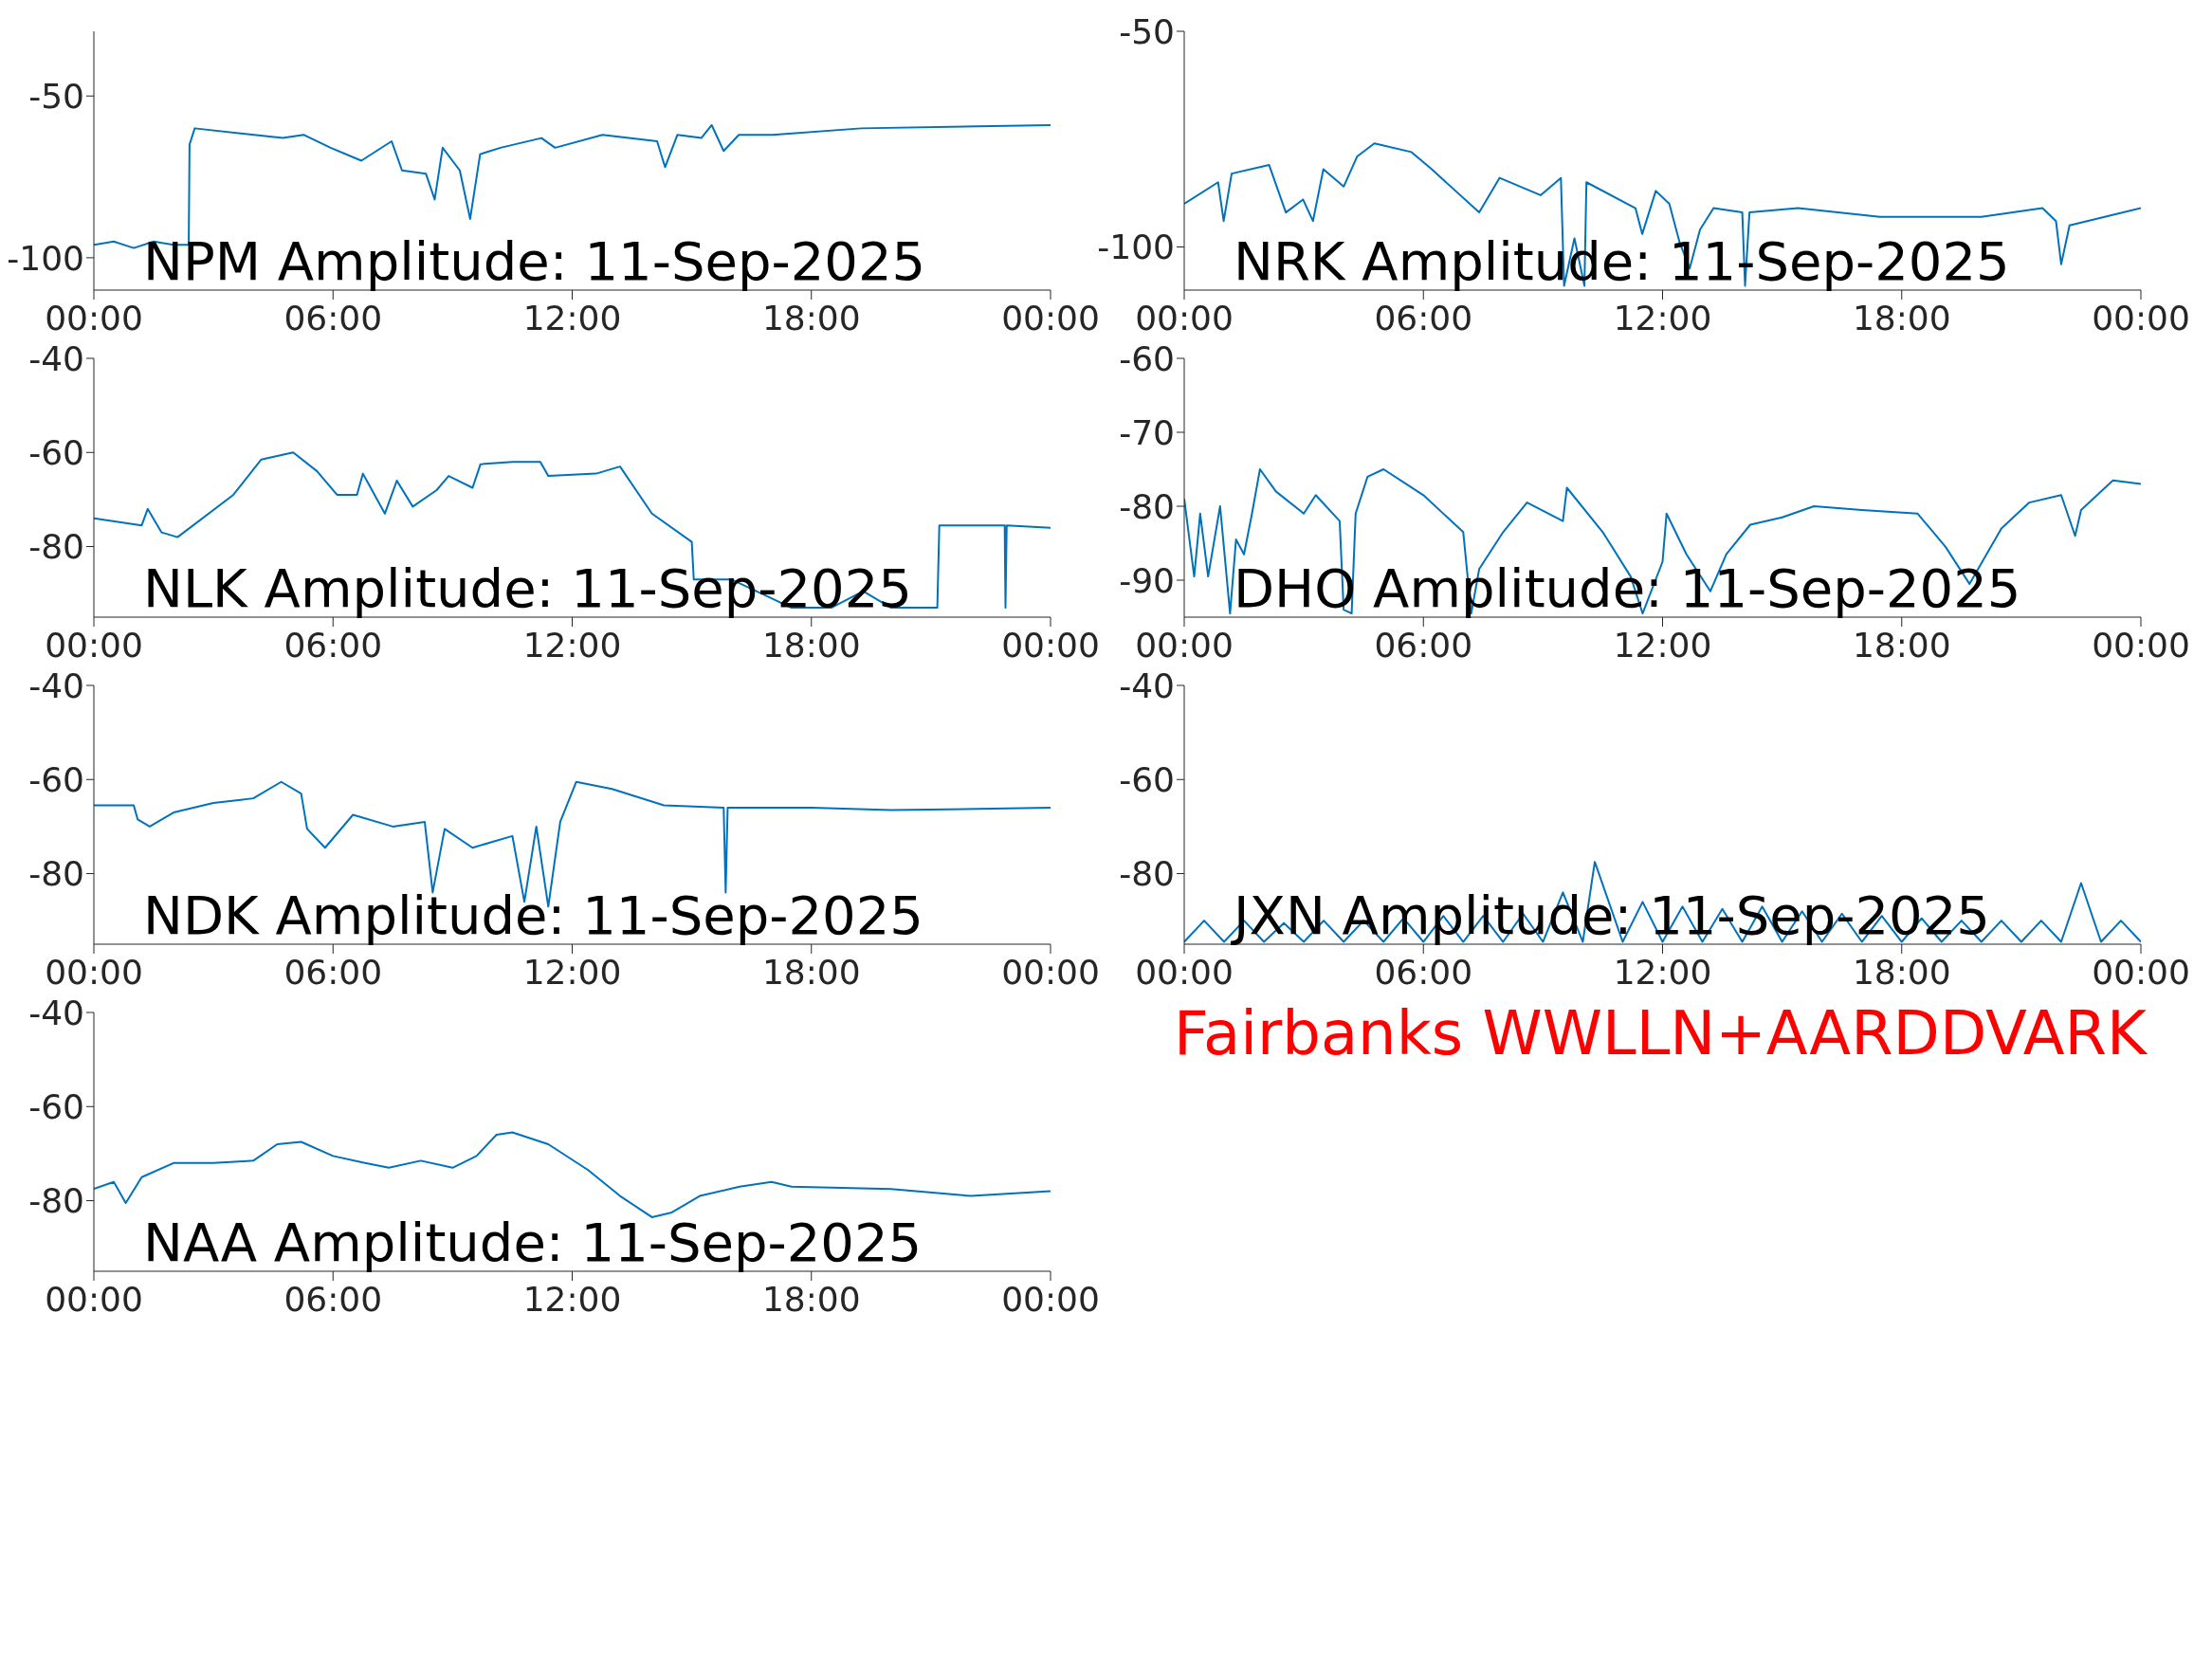 The height and width of the screenshot is (1659, 2212). Describe the element at coordinates (1147, 580) in the screenshot. I see `y-tick-label: -90` at that location.